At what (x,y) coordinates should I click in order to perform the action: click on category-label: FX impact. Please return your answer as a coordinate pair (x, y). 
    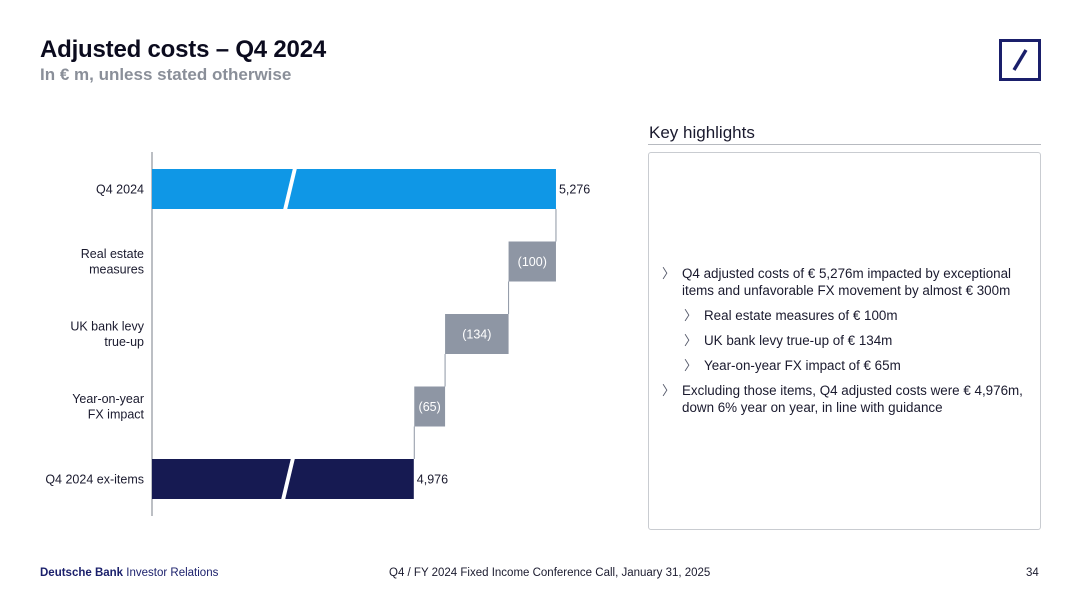
    Looking at the image, I should click on (116, 415).